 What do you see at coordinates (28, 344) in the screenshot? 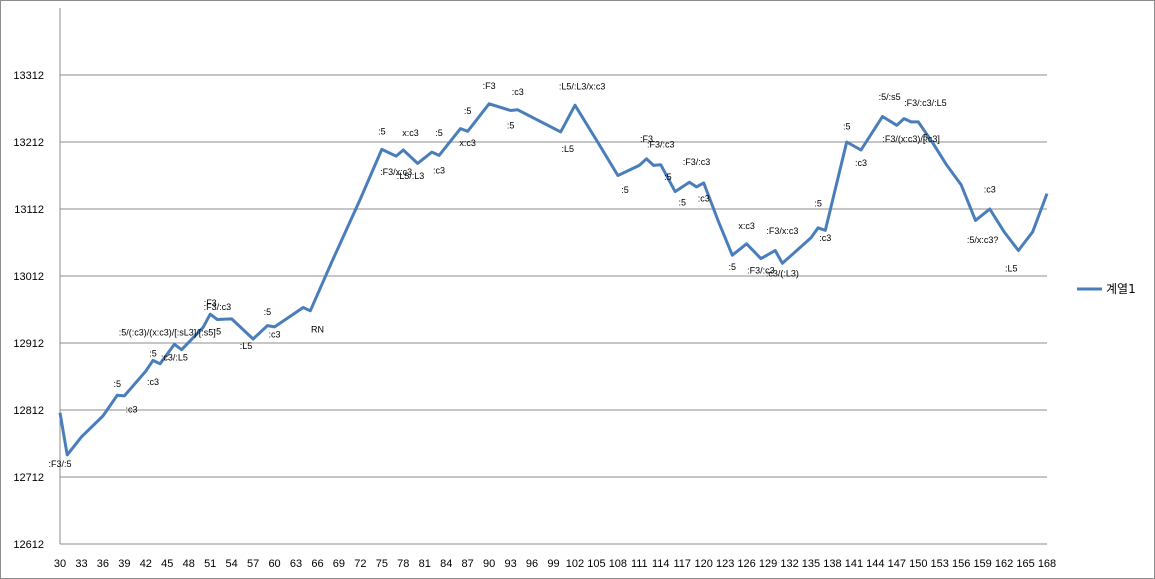
I see `y-tick-label: 12912` at bounding box center [28, 344].